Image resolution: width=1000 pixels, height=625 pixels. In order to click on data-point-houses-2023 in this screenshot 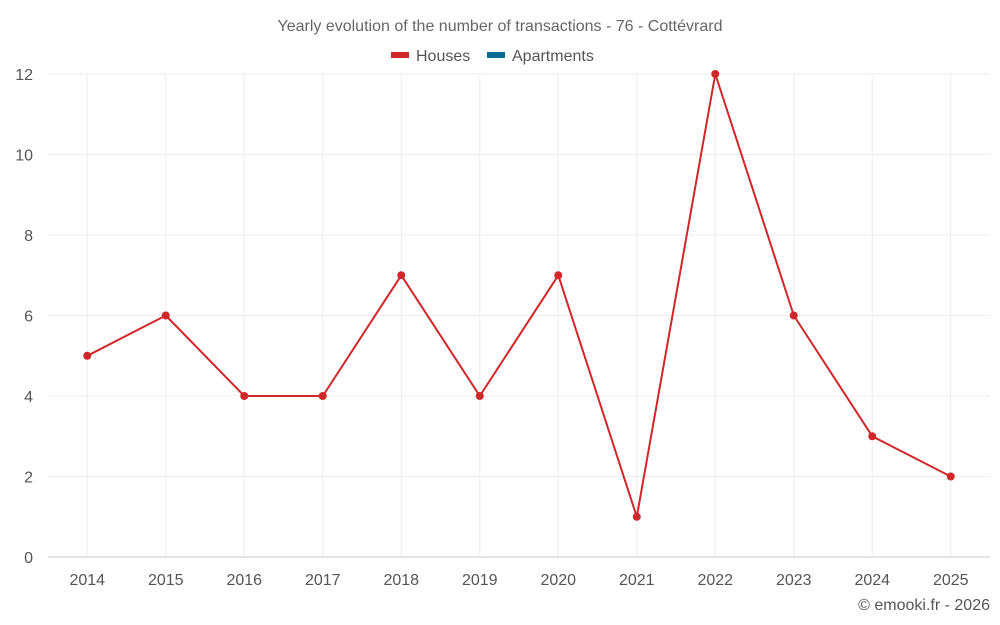, I will do `click(793, 315)`.